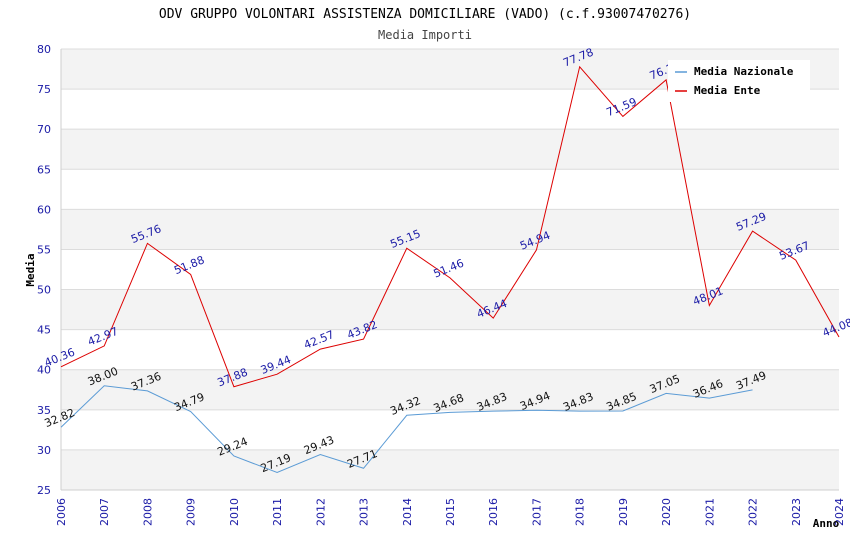 Image resolution: width=850 pixels, height=550 pixels. Describe the element at coordinates (826, 523) in the screenshot. I see `x-axis-label: Anno` at that location.